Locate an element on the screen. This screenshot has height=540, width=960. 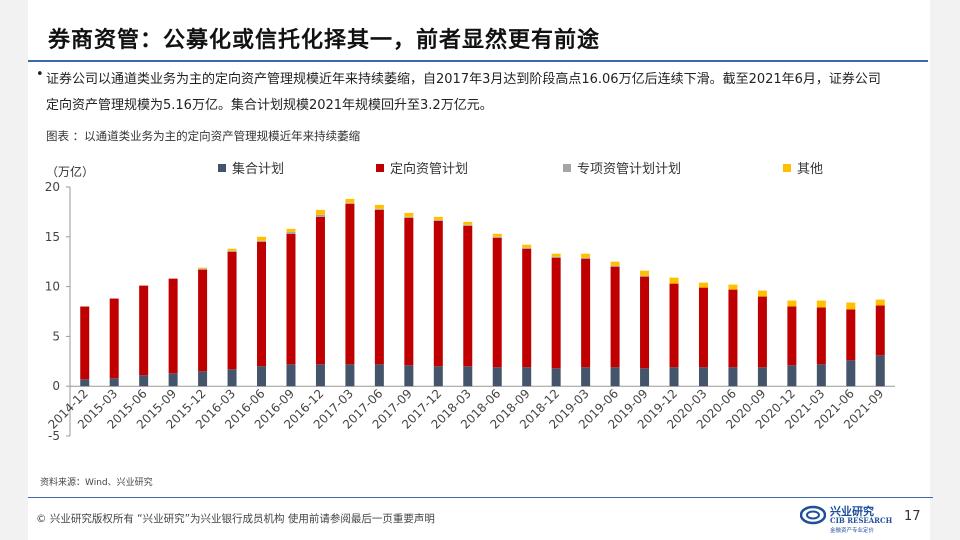
logo-english-name: CIB RESEARCH is located at coordinates (861, 520).